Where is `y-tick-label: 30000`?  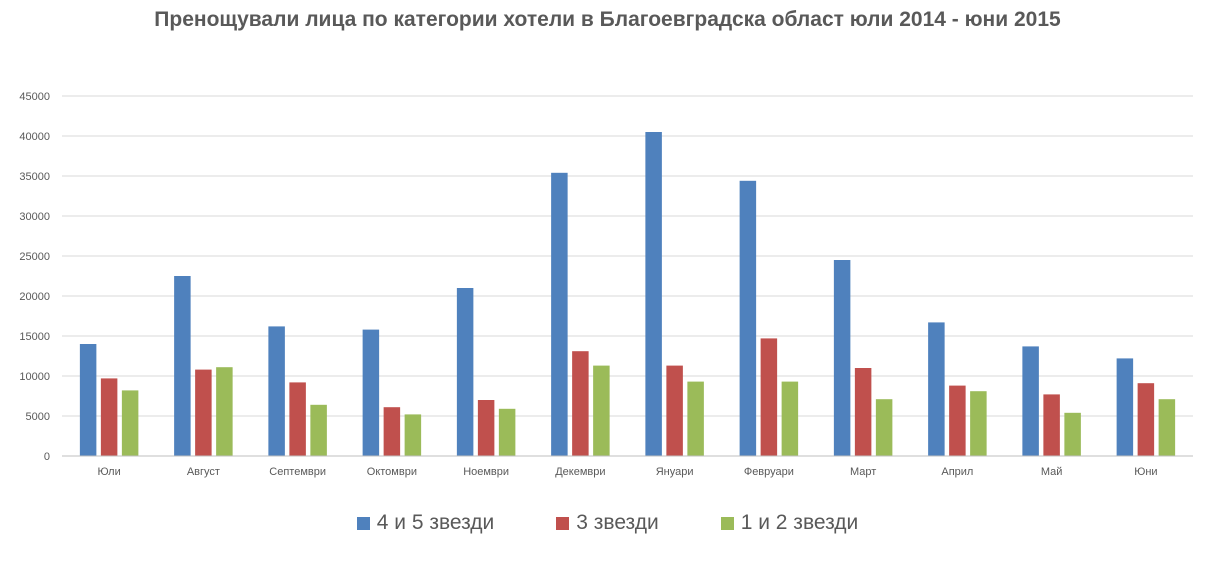
y-tick-label: 30000 is located at coordinates (34, 217).